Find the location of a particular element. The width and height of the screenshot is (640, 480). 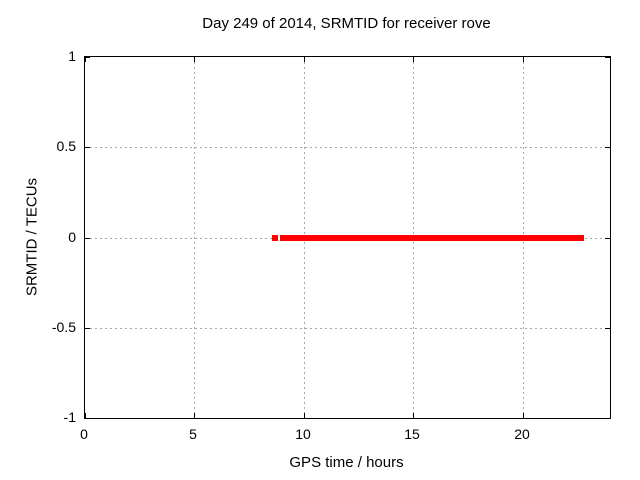

y-tick-label: -1 is located at coordinates (69, 417).